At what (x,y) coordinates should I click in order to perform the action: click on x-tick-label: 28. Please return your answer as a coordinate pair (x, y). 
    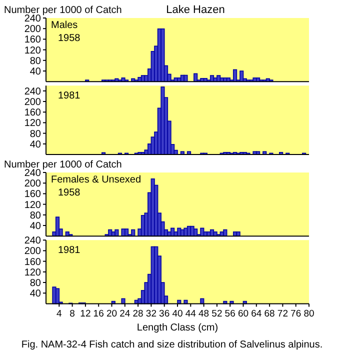
    Looking at the image, I should click on (138, 314).